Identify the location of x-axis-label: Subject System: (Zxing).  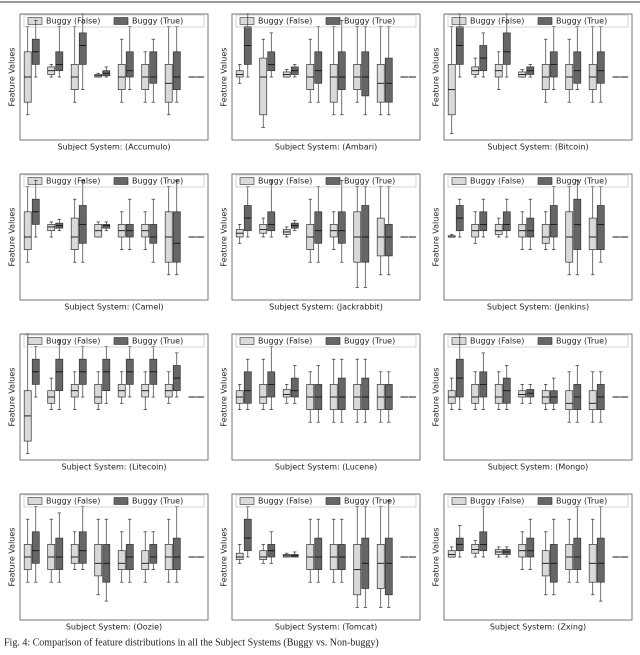
(538, 627).